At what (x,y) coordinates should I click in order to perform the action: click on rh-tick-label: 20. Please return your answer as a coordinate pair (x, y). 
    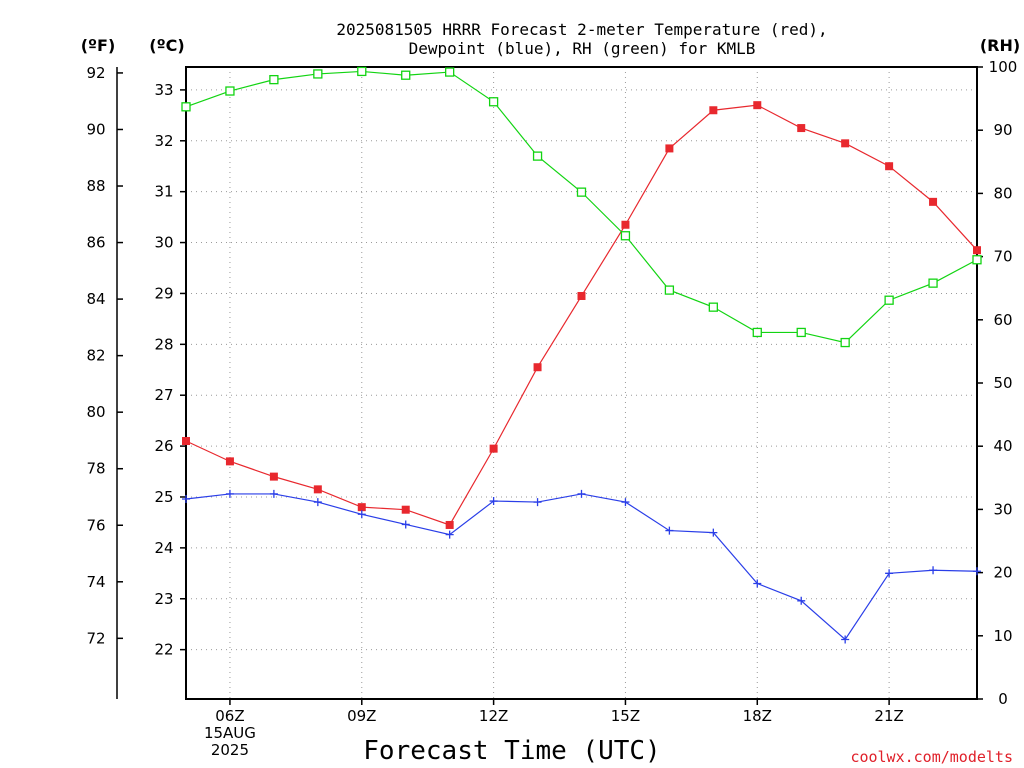
    Looking at the image, I should click on (1002, 573).